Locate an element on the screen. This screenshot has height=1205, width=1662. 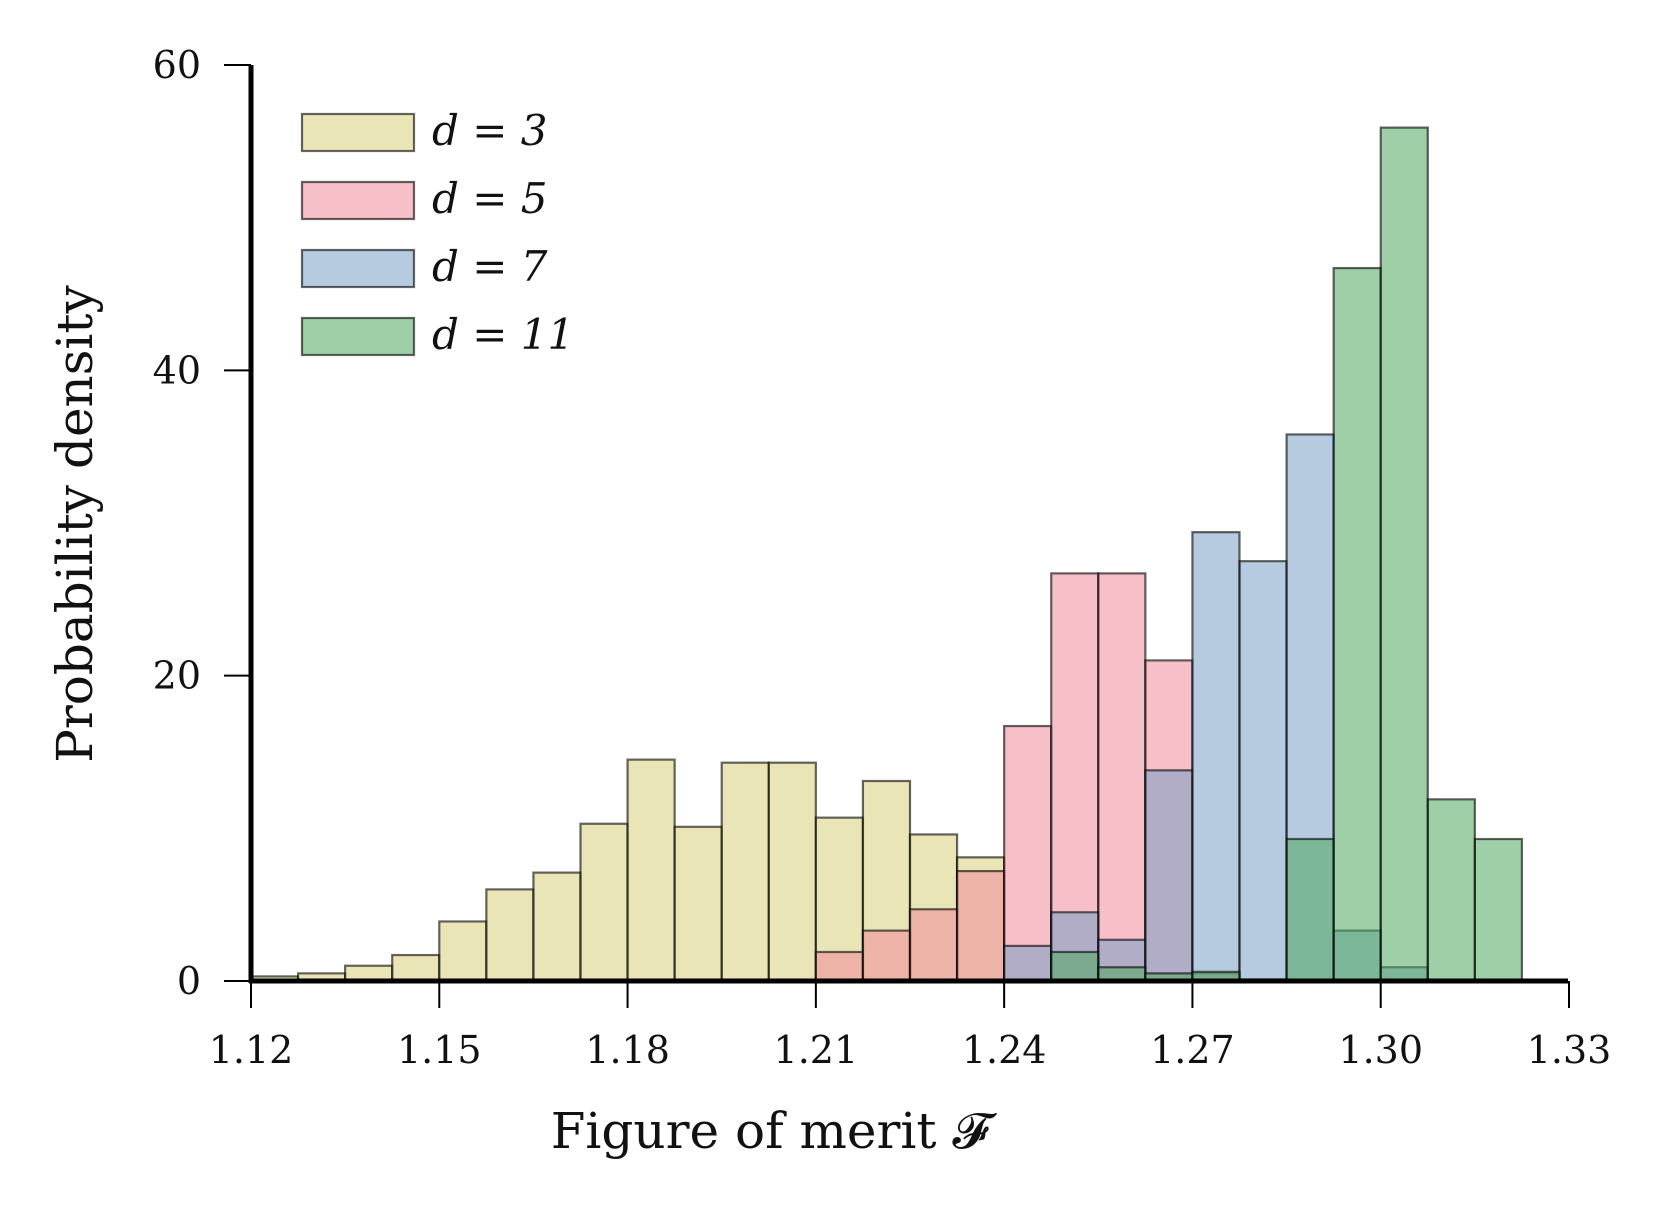
y-ticks: 0 20 40 60 is located at coordinates (202, 523).